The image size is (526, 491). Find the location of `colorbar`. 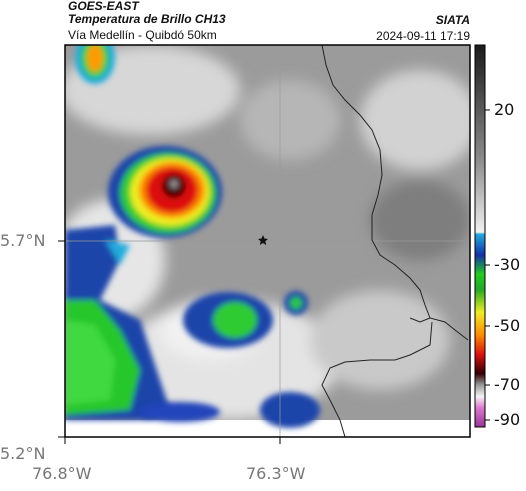

colorbar is located at coordinates (480, 236).